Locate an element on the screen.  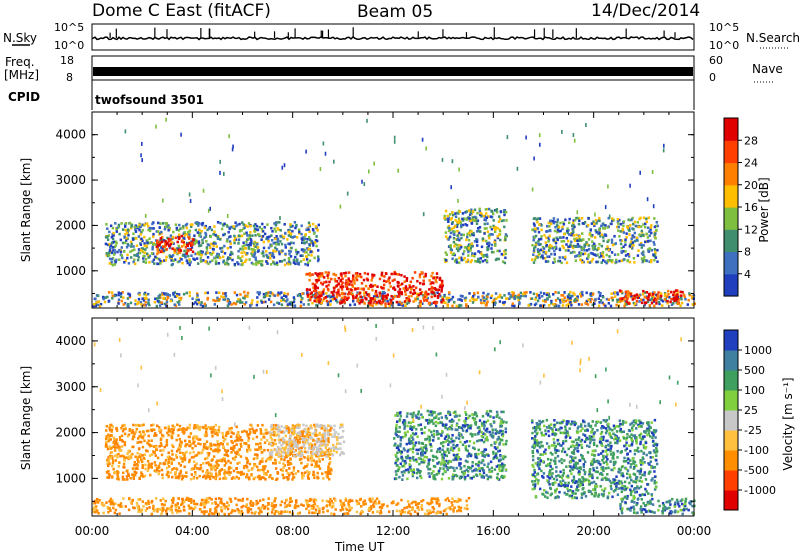
power-cbar-label: Power [dB] is located at coordinates (764, 209).